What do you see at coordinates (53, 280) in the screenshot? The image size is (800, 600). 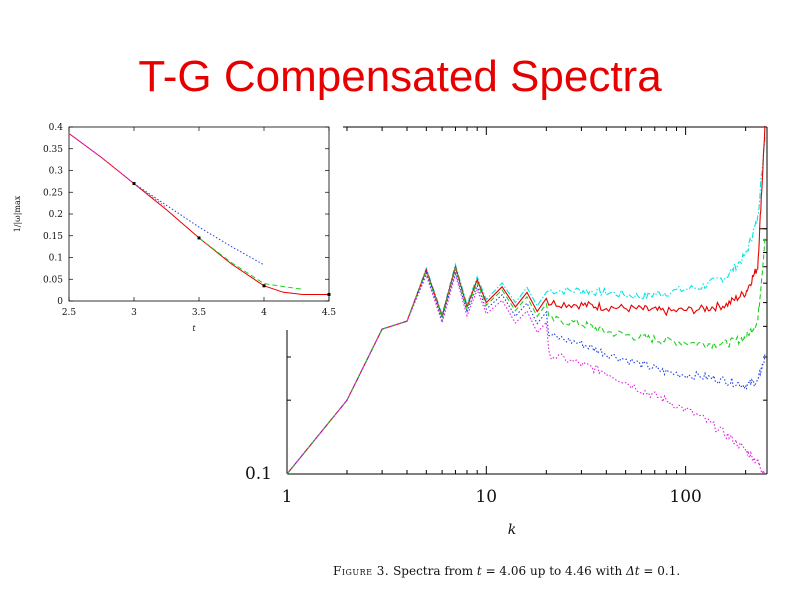 I see `inset-y-tick-label: 0.05` at bounding box center [53, 280].